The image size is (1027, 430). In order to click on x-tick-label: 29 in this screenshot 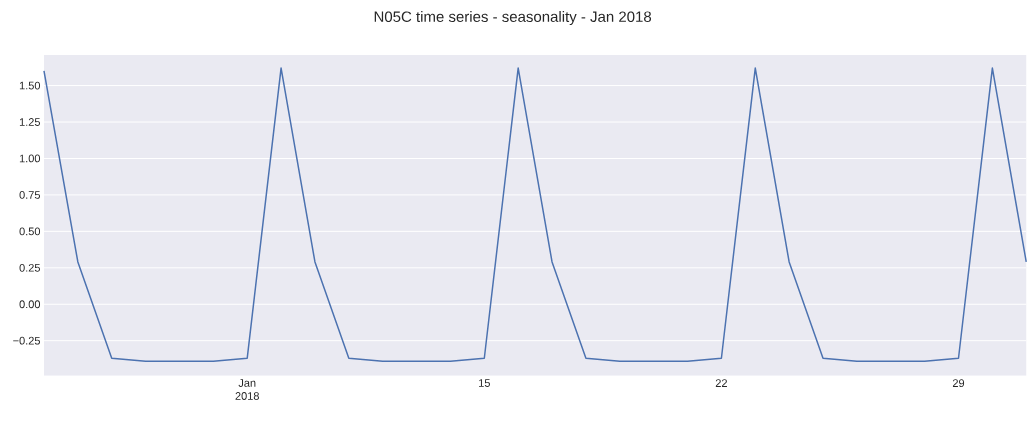, I will do `click(958, 383)`.